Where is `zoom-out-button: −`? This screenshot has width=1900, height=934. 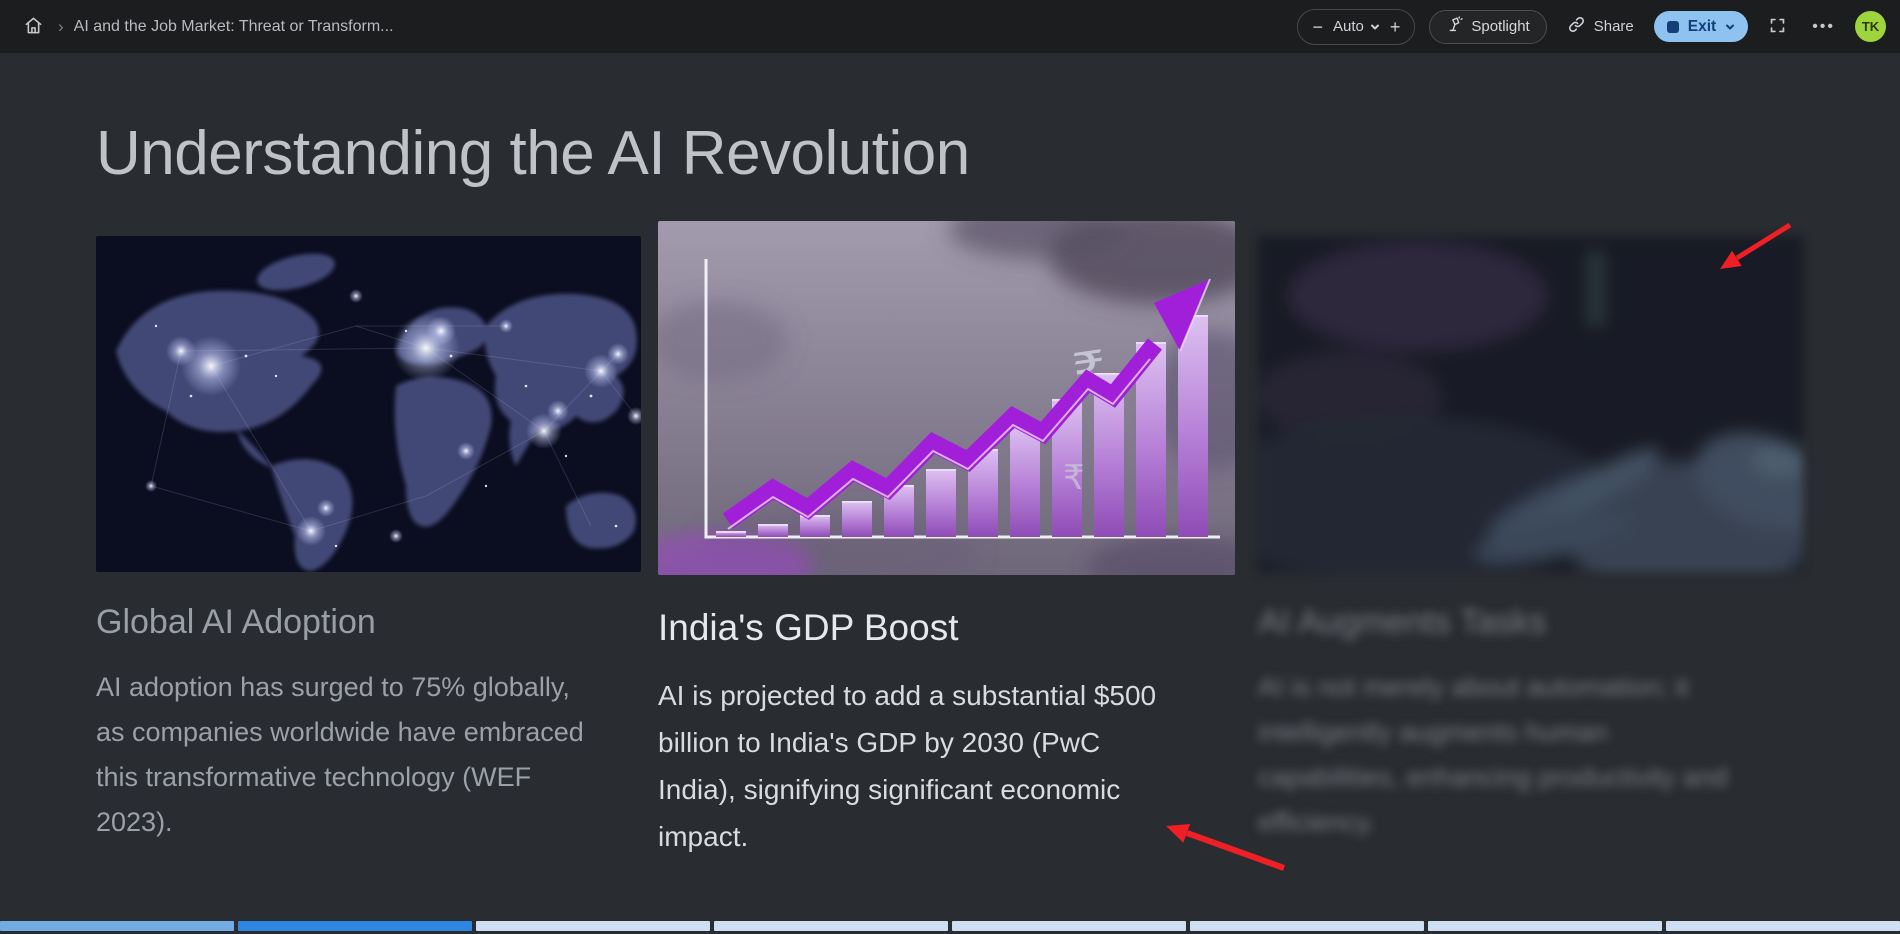 zoom-out-button: − is located at coordinates (1317, 26).